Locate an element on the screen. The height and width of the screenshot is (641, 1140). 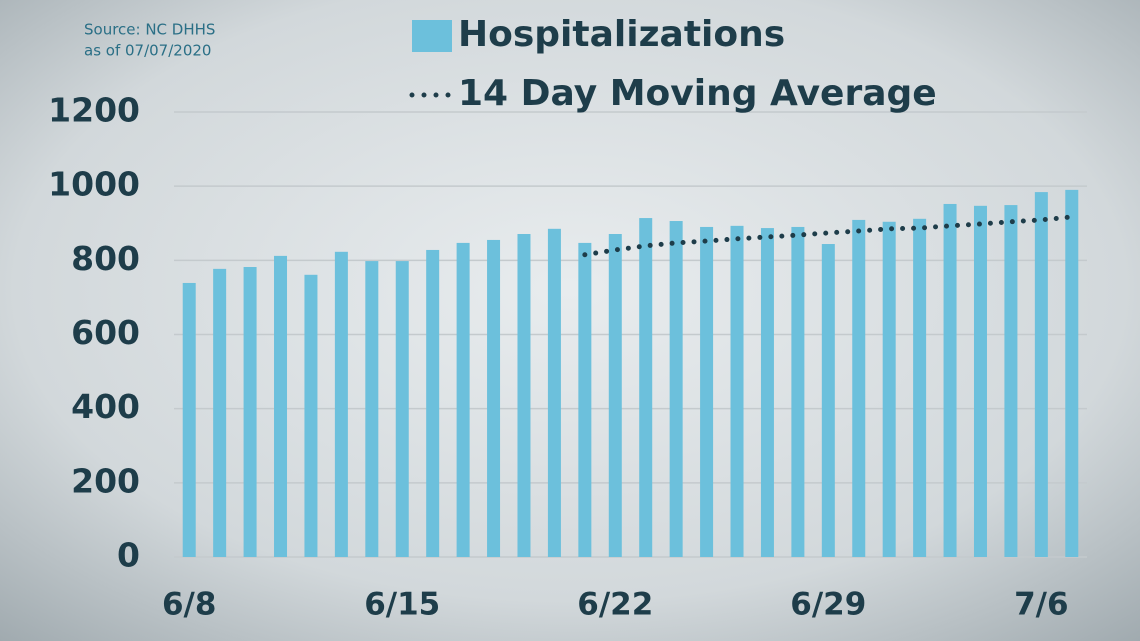
y-tick-label: 0 is located at coordinates (128, 555).